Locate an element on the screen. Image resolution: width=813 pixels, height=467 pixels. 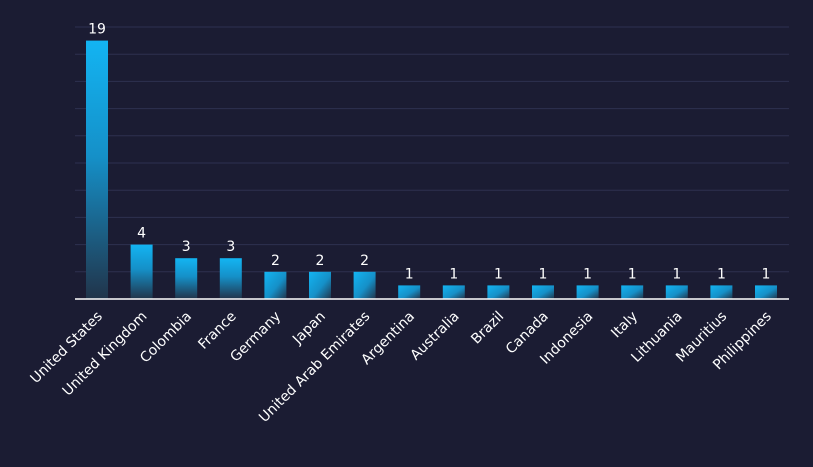
data-label: 19 is located at coordinates (97, 30).